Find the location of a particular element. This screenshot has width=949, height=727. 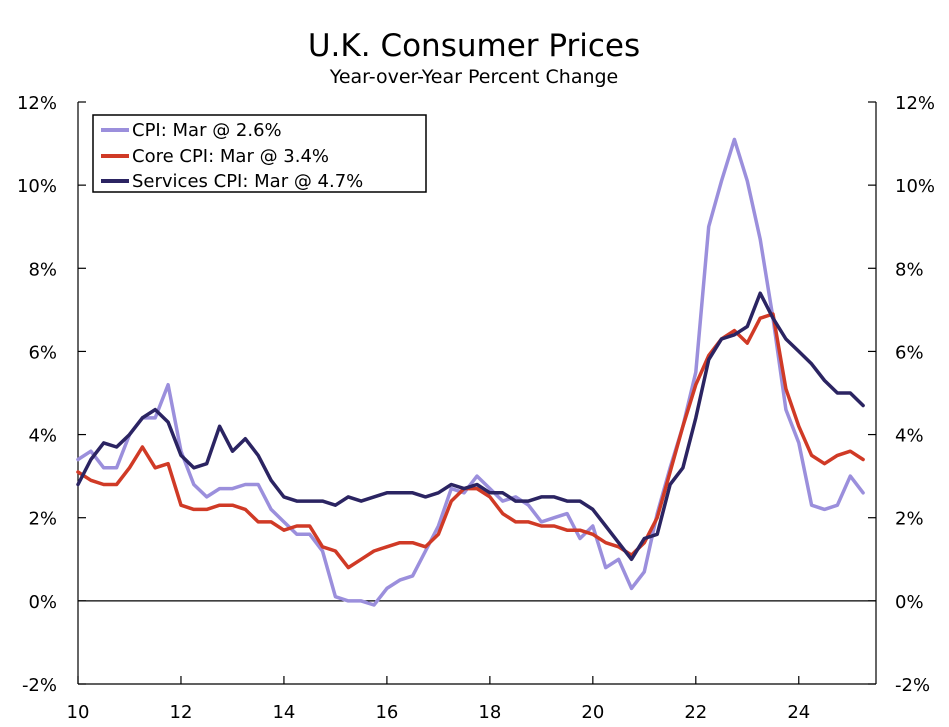

y-tick-label-right: 12% is located at coordinates (915, 103).